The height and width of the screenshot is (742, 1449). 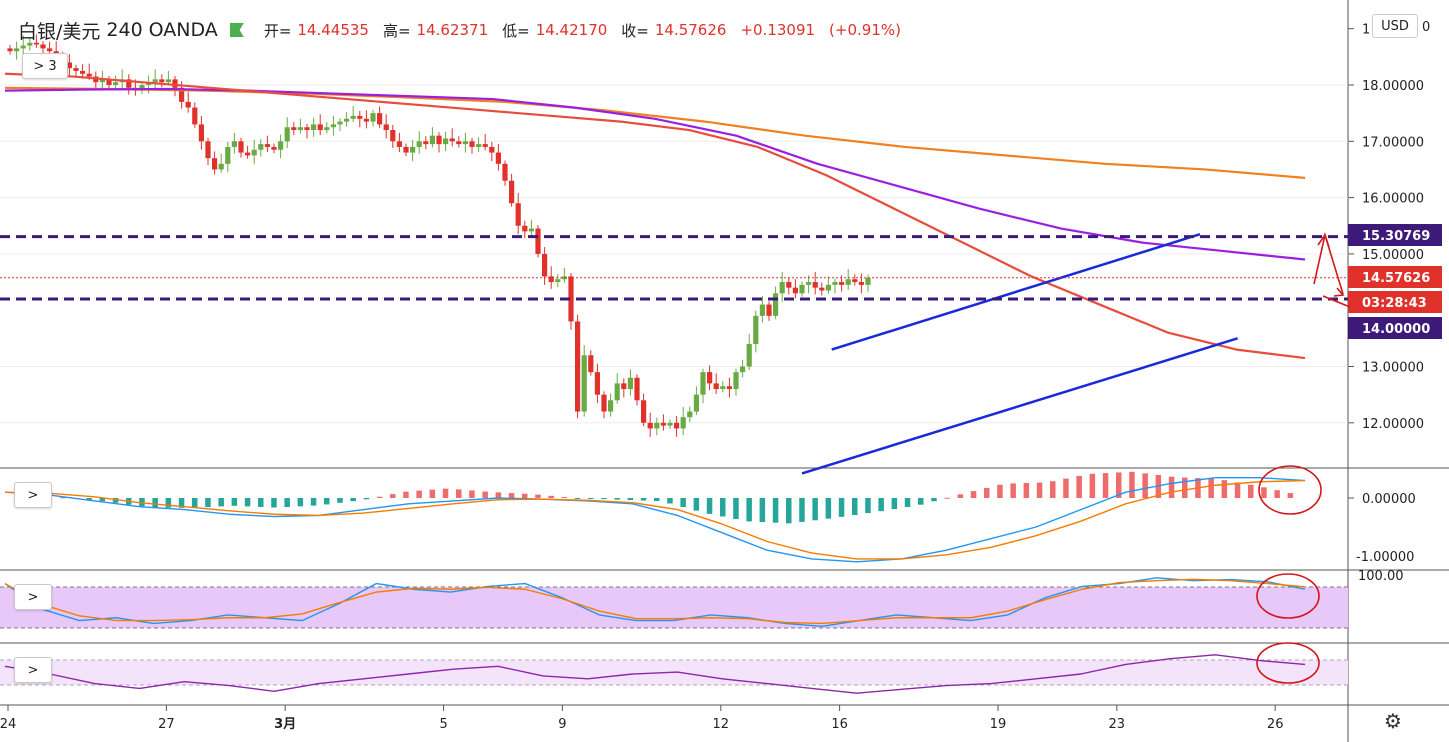 What do you see at coordinates (1393, 142) in the screenshot?
I see `price-tick-label: 17.00000` at bounding box center [1393, 142].